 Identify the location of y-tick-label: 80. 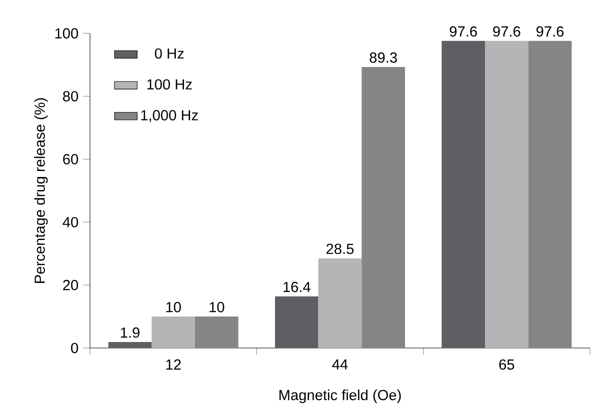
(70, 96).